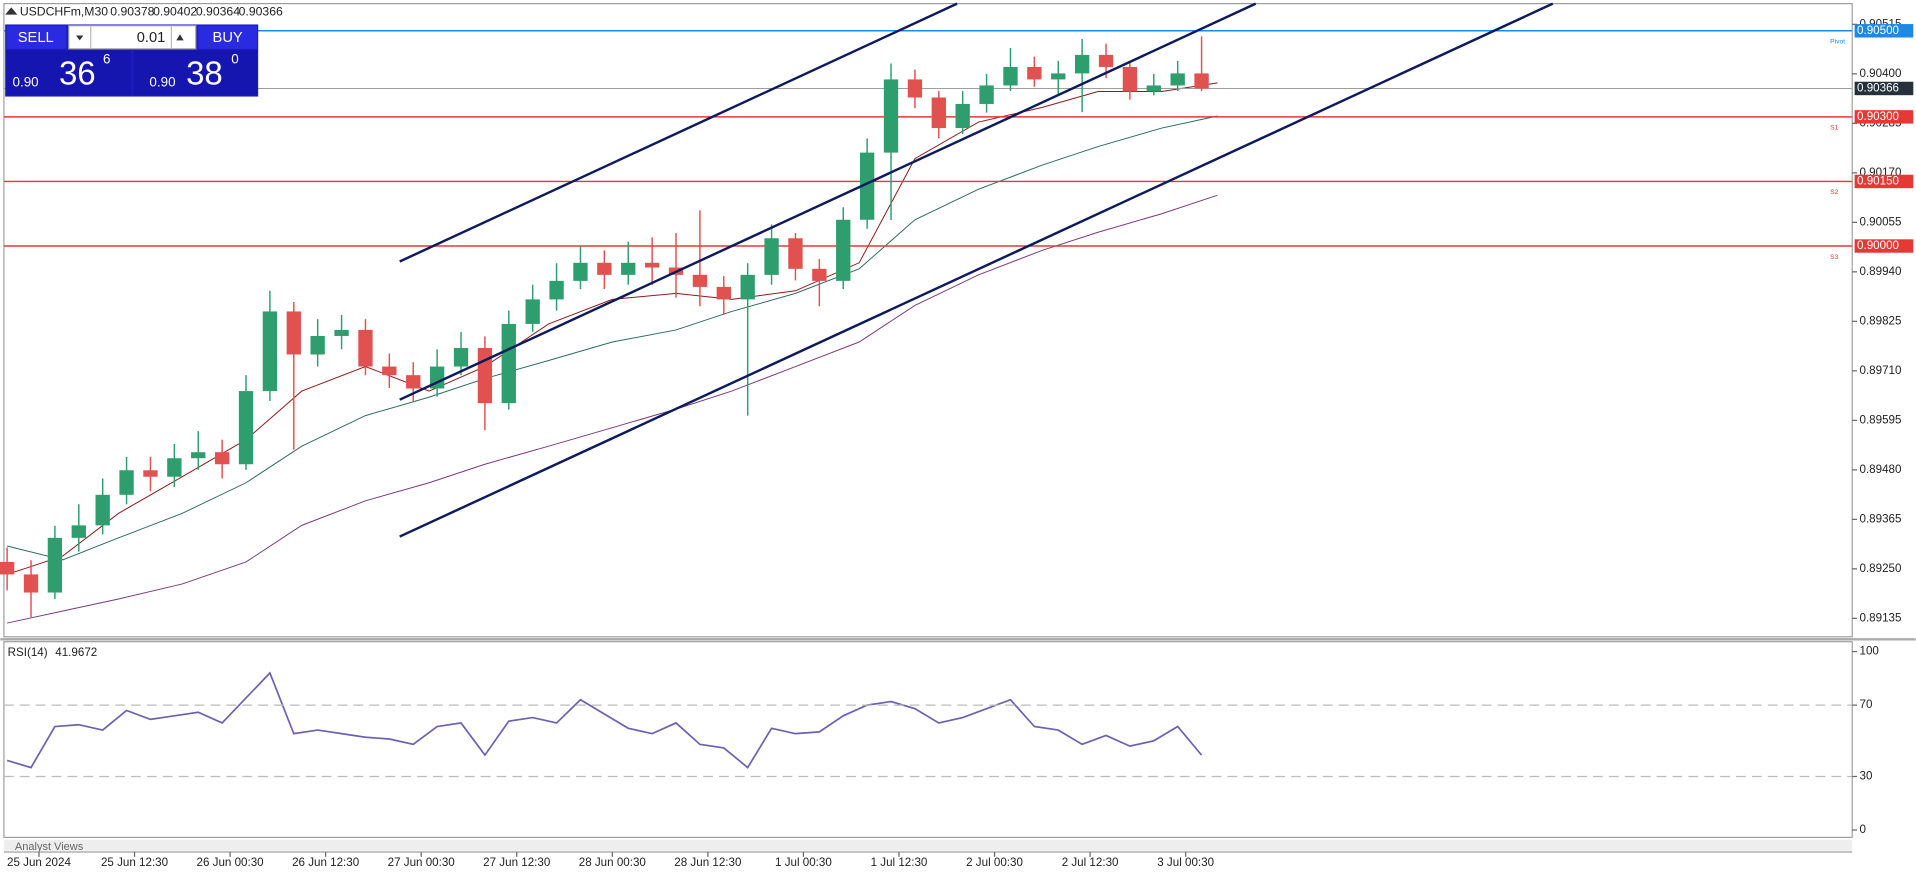  What do you see at coordinates (162, 82) in the screenshot?
I see `ask-prefix: 0.90` at bounding box center [162, 82].